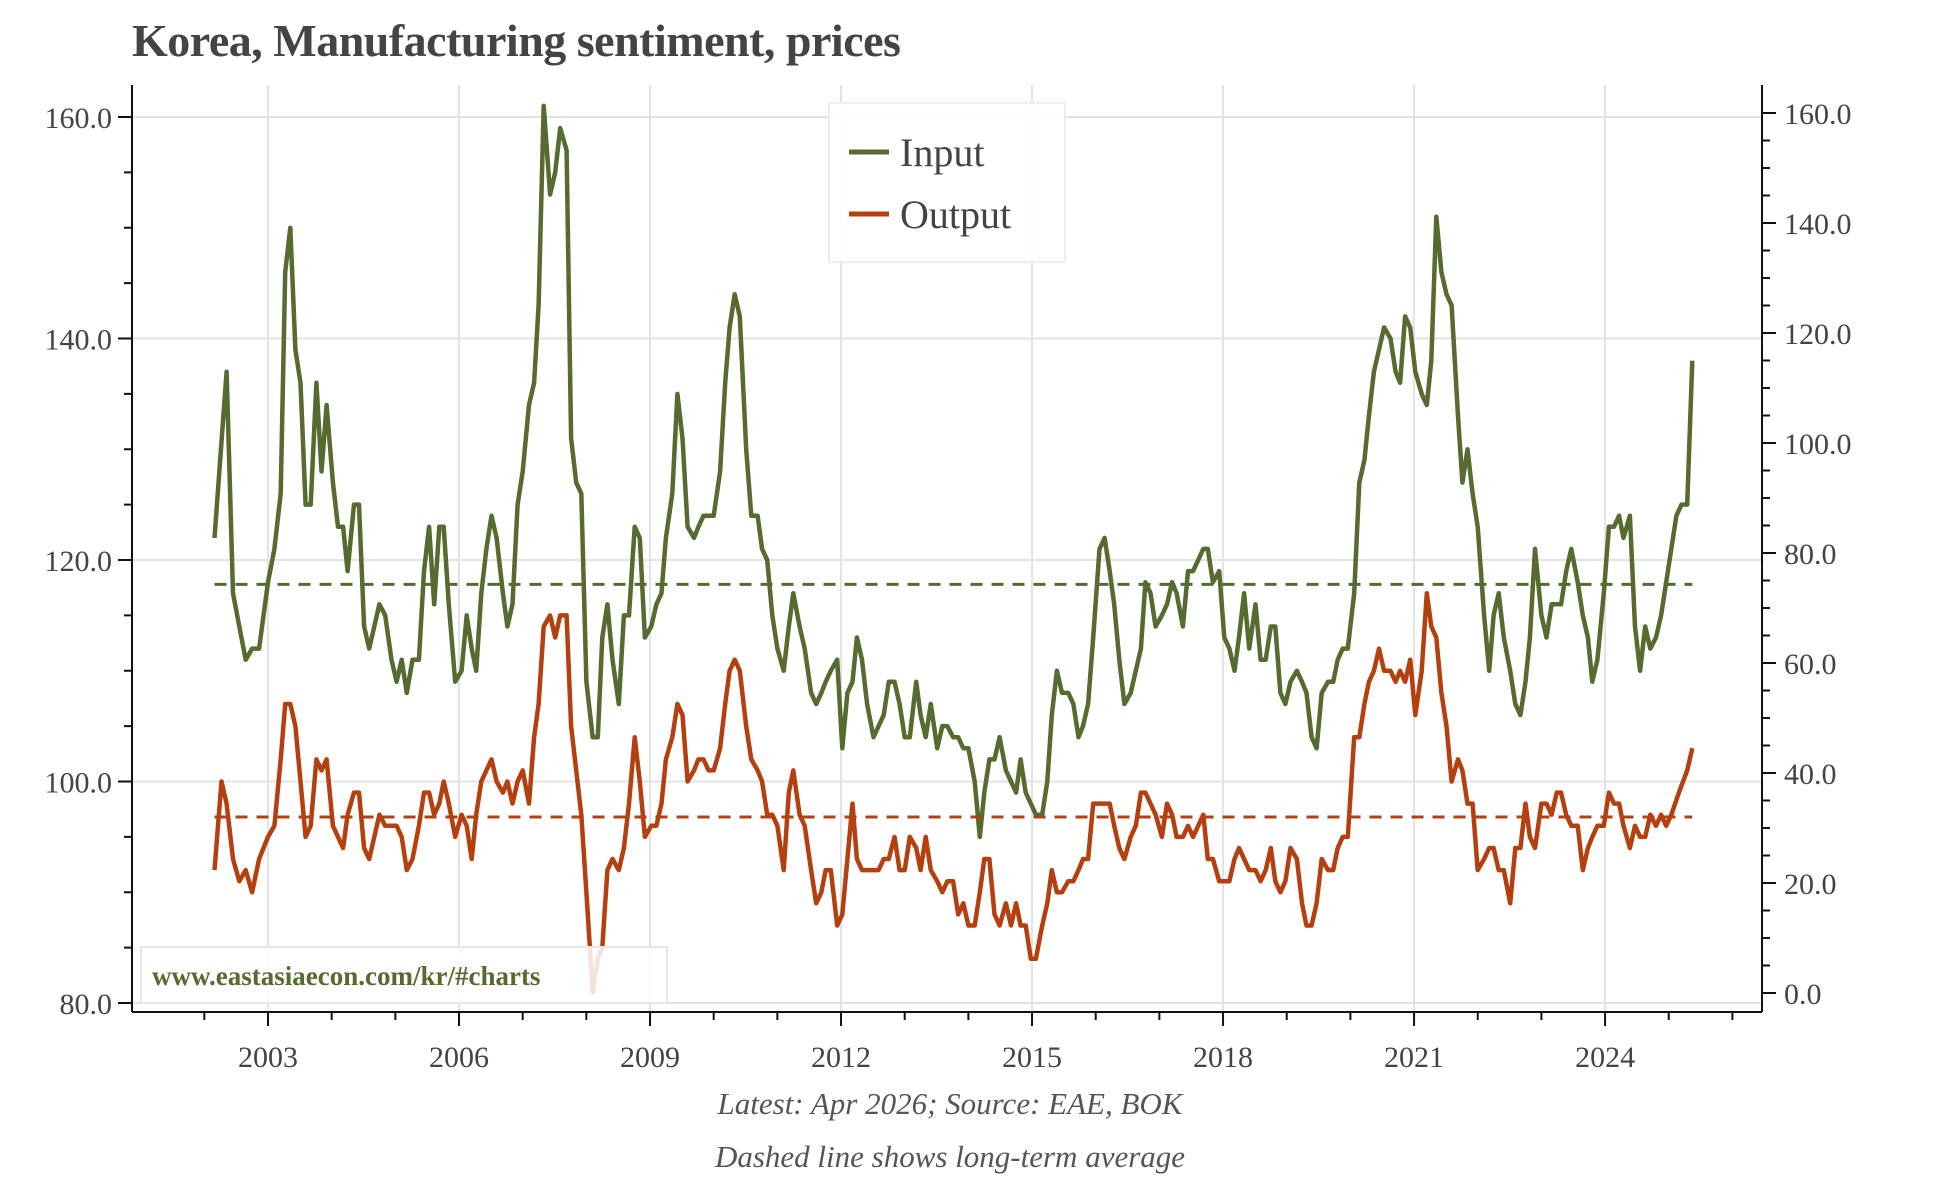 This screenshot has height=1178, width=1944. Describe the element at coordinates (459, 1057) in the screenshot. I see `x-tick-label: 2006` at that location.